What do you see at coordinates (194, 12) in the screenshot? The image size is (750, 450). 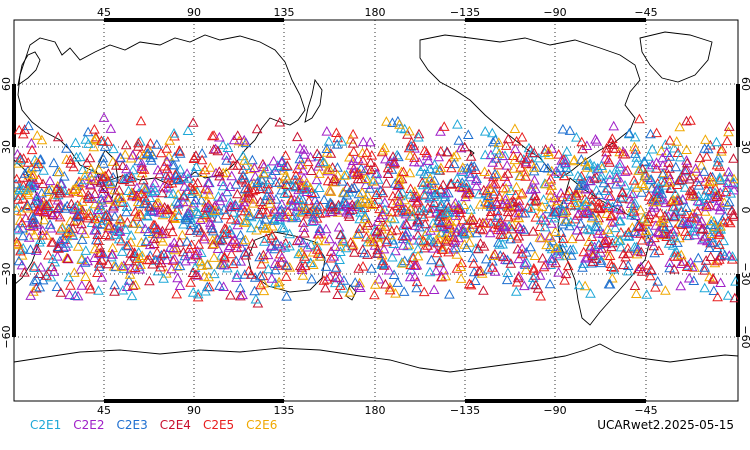 I see `top-longitude-label: 90` at bounding box center [194, 12].